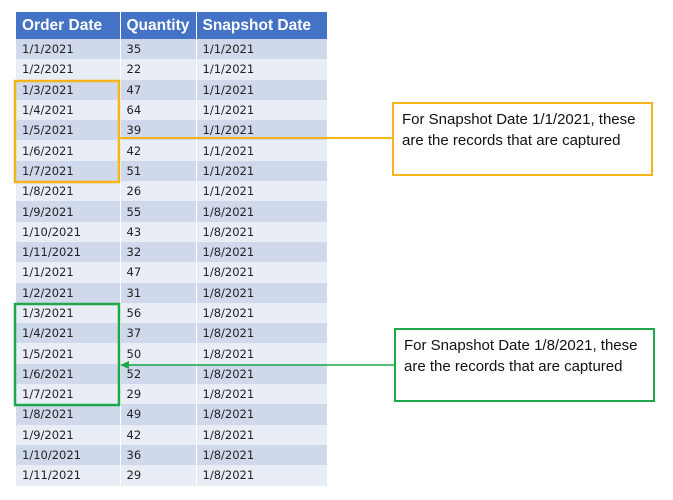 This screenshot has width=673, height=500. I want to click on table-header-row: Order Date Quantity Snapshot Date, so click(171, 25).